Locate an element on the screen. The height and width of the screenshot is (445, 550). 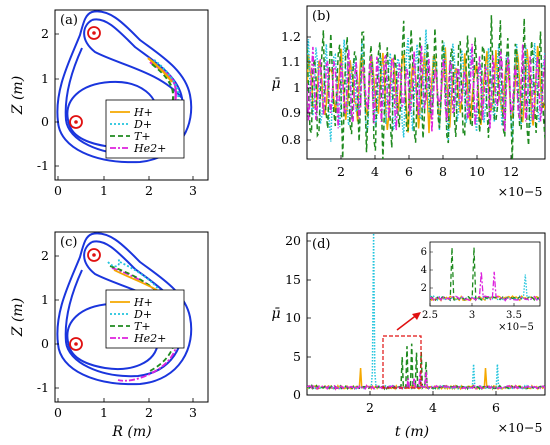
panel-c-xtick-label: 1 is located at coordinates (104, 412).